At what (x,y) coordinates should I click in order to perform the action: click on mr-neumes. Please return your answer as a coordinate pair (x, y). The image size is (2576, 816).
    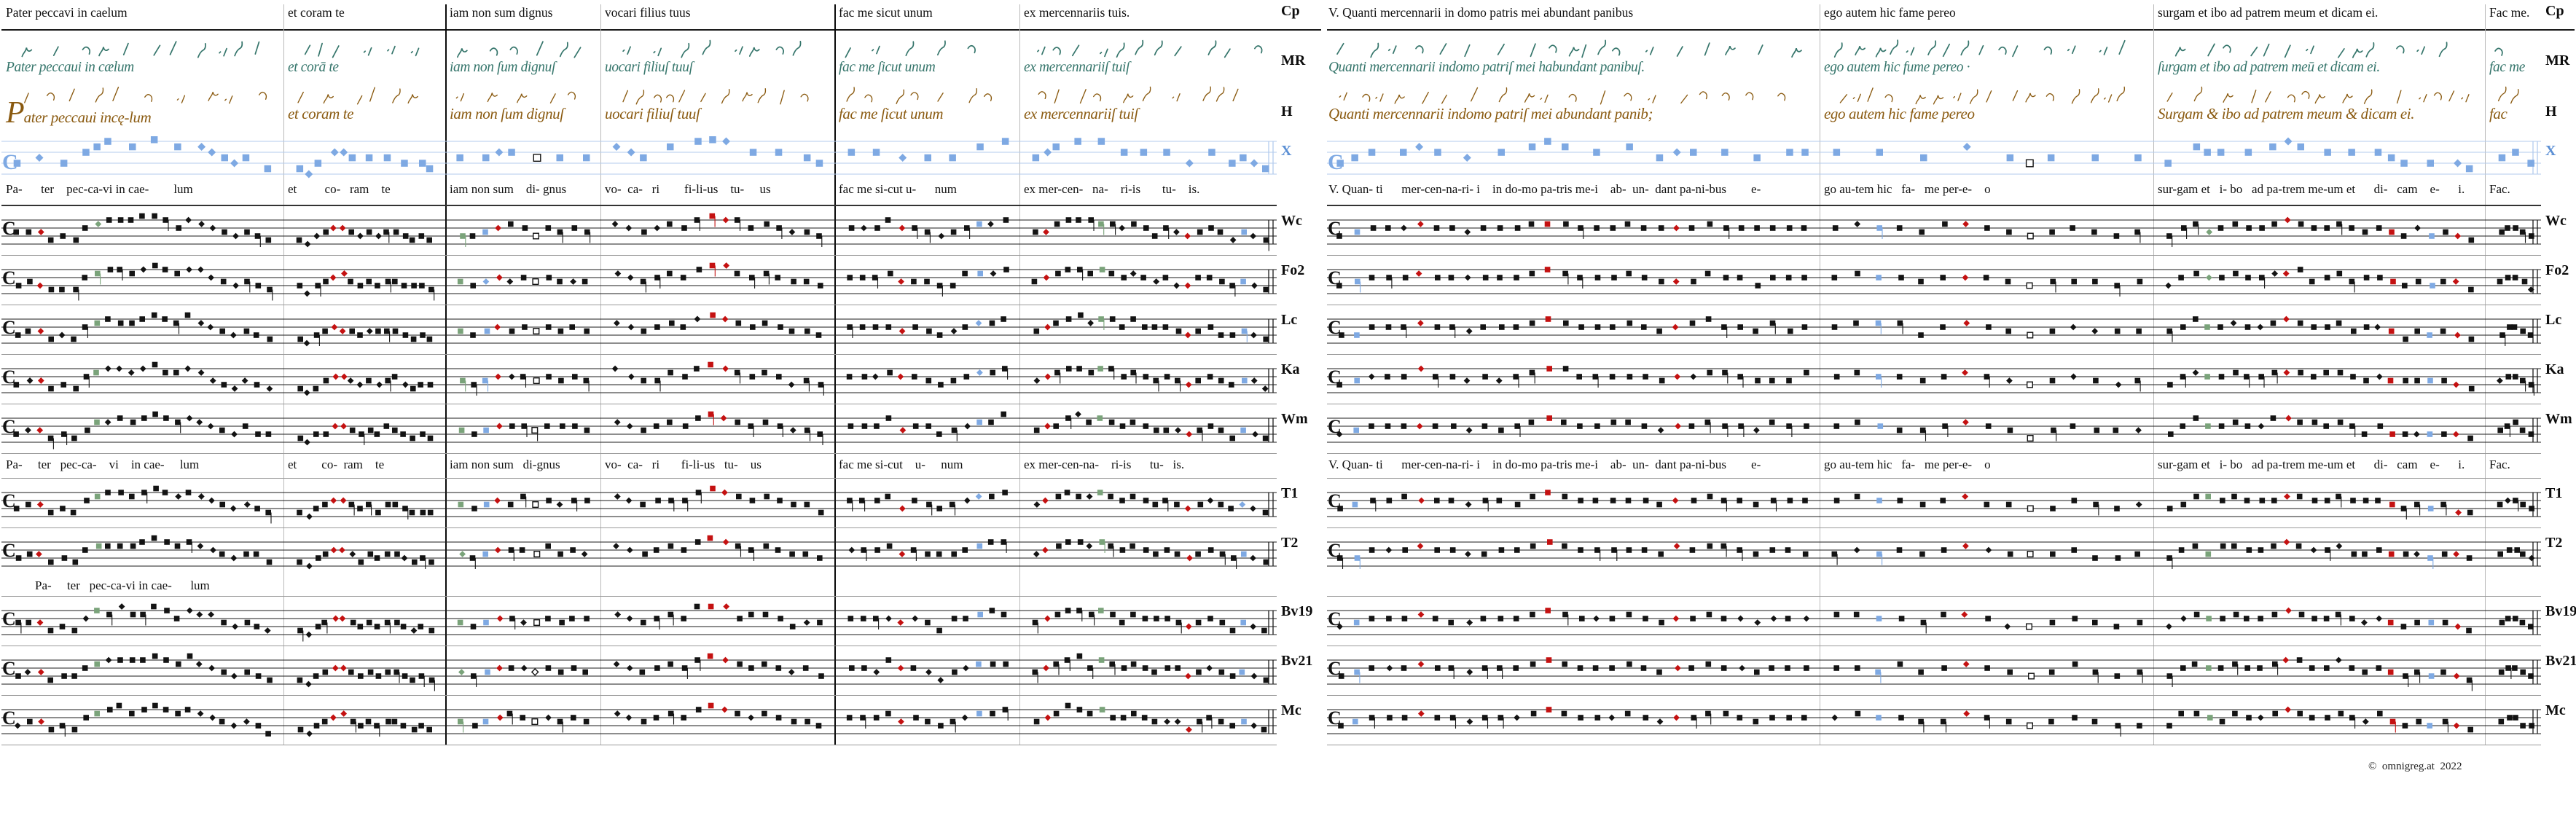
    Looking at the image, I should click on (519, 49).